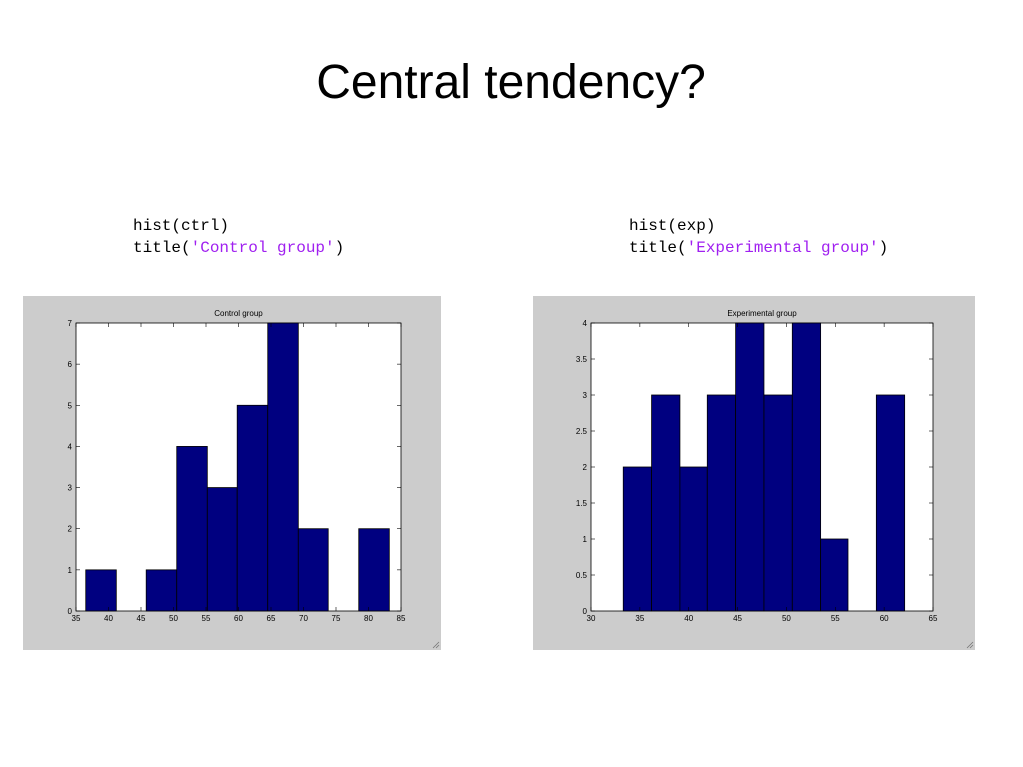 The image size is (1023, 767). What do you see at coordinates (591, 618) in the screenshot?
I see `x-tick-label: 30` at bounding box center [591, 618].